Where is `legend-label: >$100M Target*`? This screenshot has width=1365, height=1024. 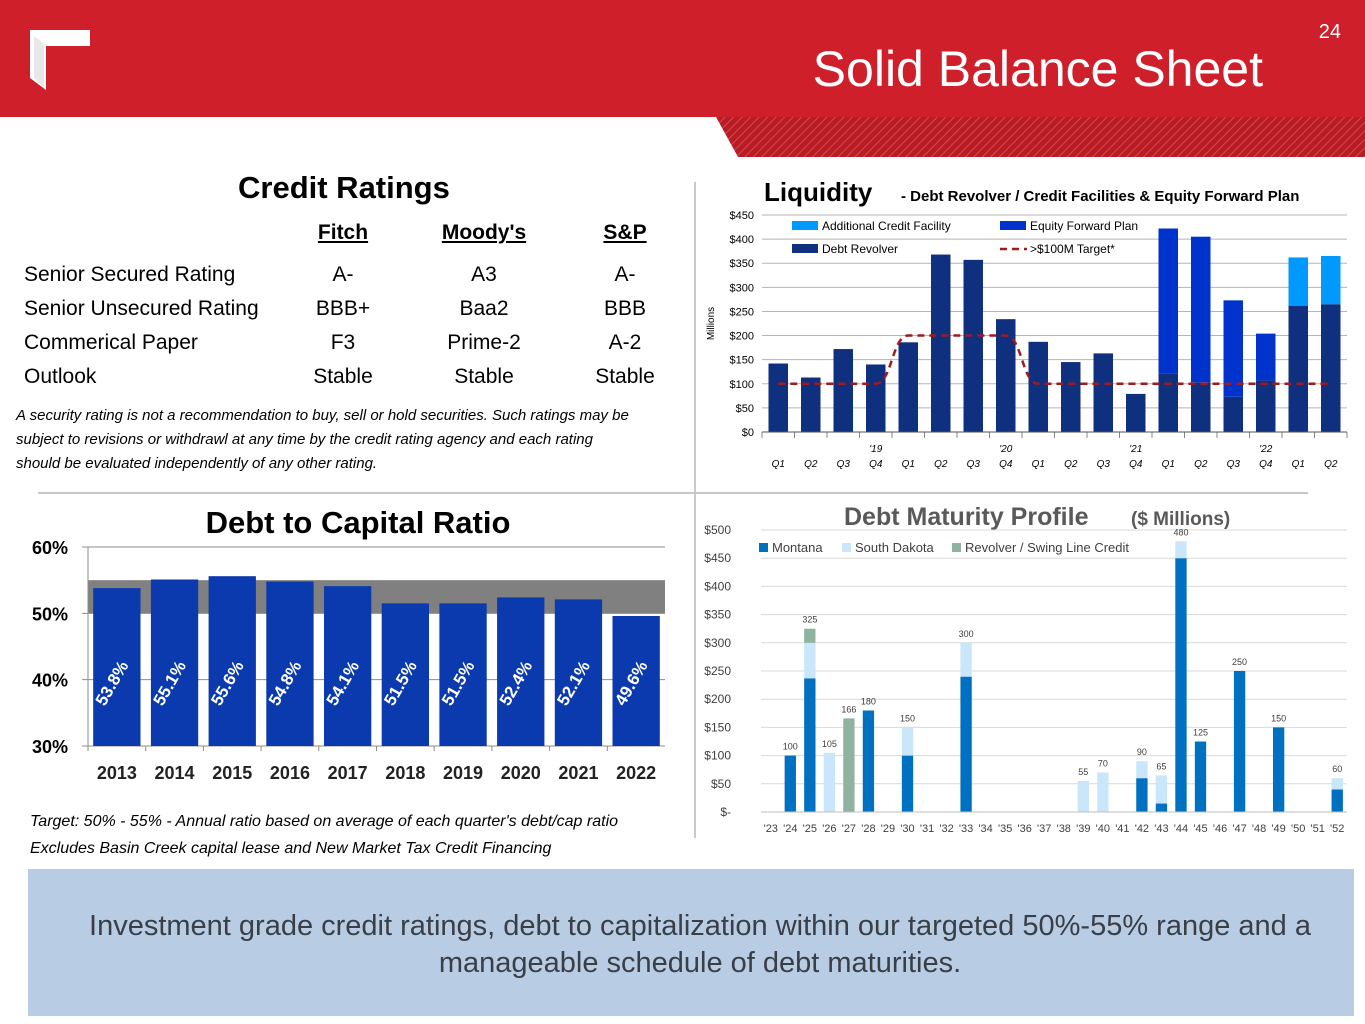
legend-label: >$100M Target* is located at coordinates (1072, 249).